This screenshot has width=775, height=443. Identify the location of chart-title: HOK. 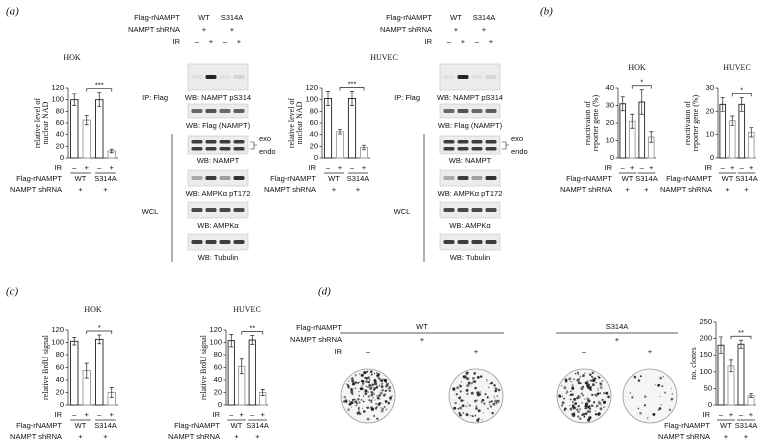
(93, 309).